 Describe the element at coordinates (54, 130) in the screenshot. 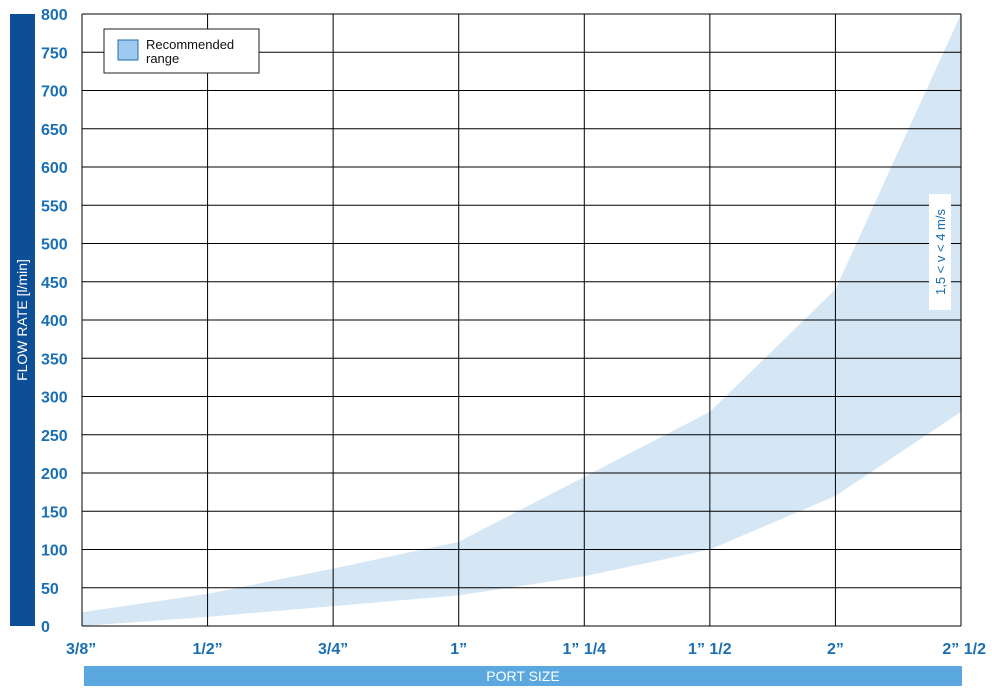

I see `y-tick-label: 650` at that location.